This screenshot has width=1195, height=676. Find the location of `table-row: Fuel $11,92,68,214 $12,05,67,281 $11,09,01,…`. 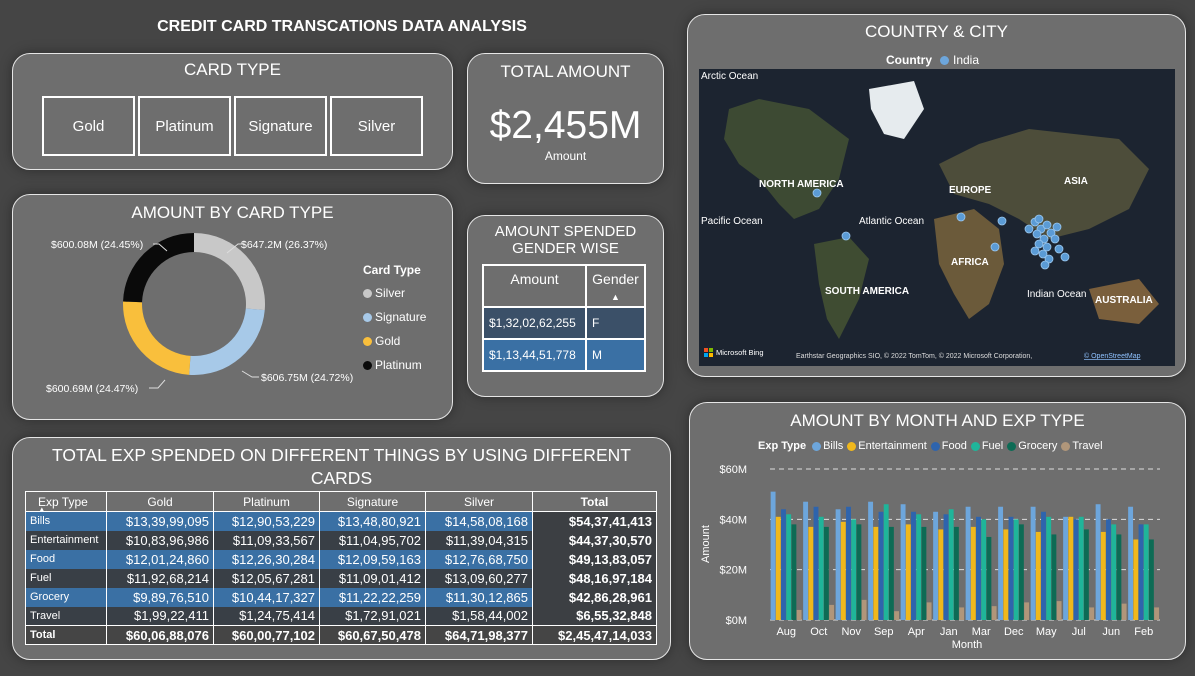

table-row: Fuel $11,92,68,214 $12,05,67,281 $11,09,01,… is located at coordinates (341, 578).